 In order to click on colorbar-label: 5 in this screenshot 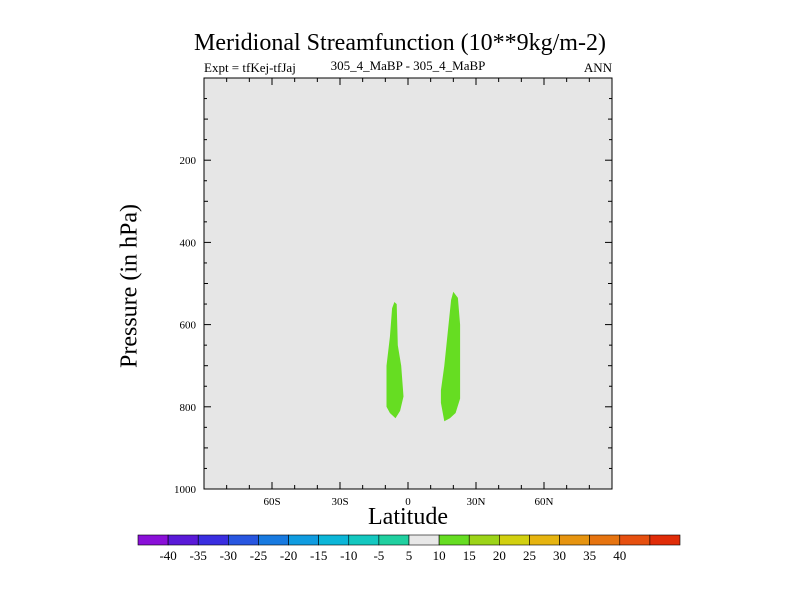, I will do `click(409, 555)`.